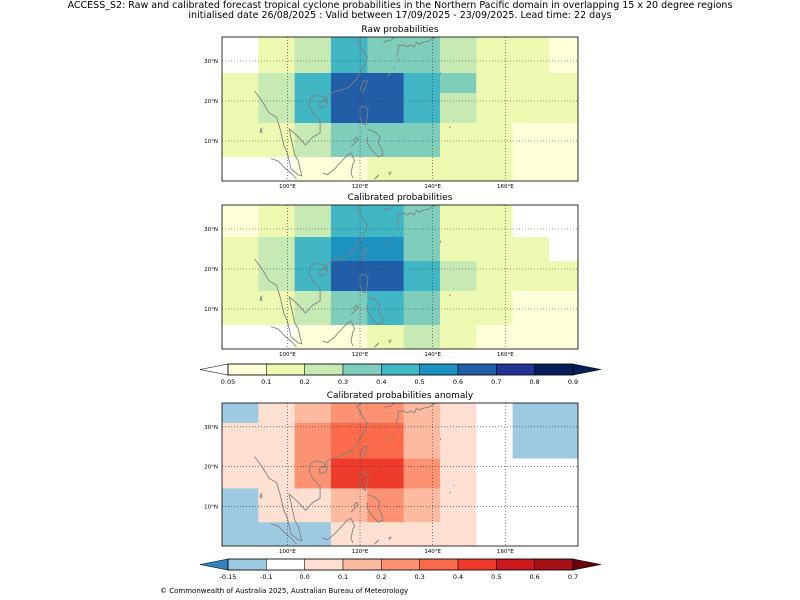 The image size is (800, 600). I want to click on y-tick-label: 10°N, so click(211, 142).